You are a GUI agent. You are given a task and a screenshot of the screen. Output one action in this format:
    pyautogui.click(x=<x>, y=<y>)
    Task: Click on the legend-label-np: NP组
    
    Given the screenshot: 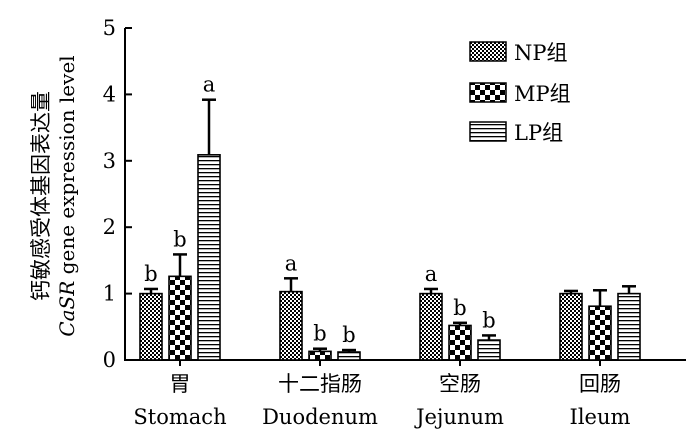 What is the action you would take?
    pyautogui.click(x=541, y=53)
    